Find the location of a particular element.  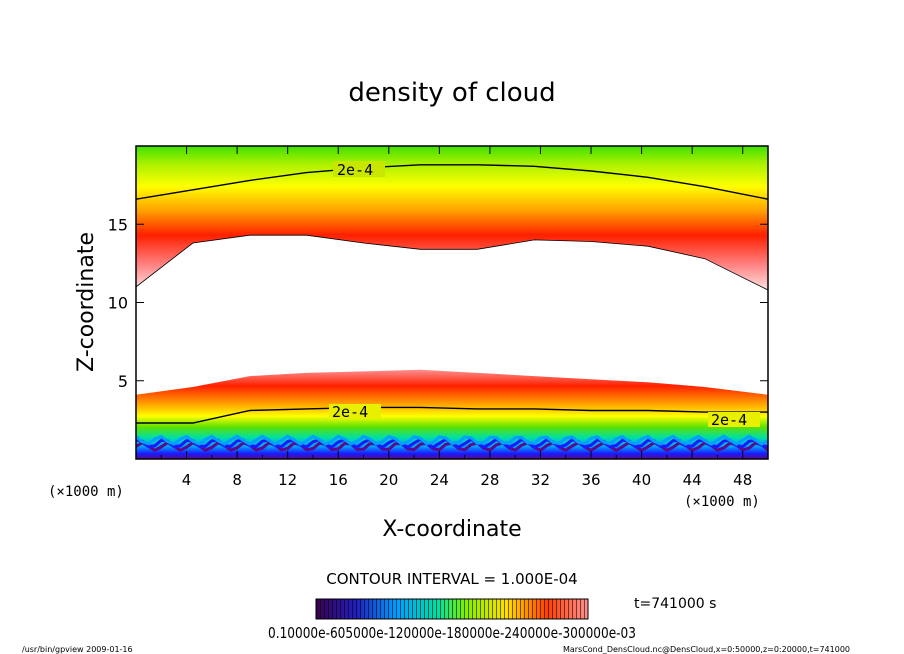

x-tick-label: 8 is located at coordinates (237, 480).